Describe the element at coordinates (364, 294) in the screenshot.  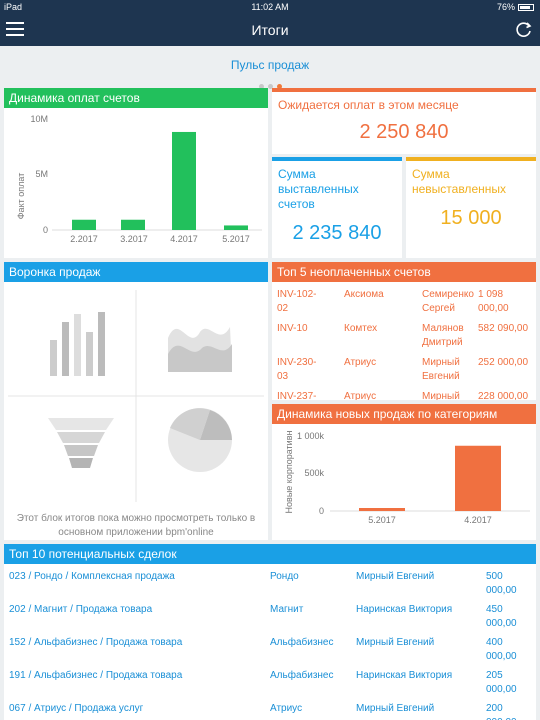
I see `invoice-account: Аксиома` at that location.